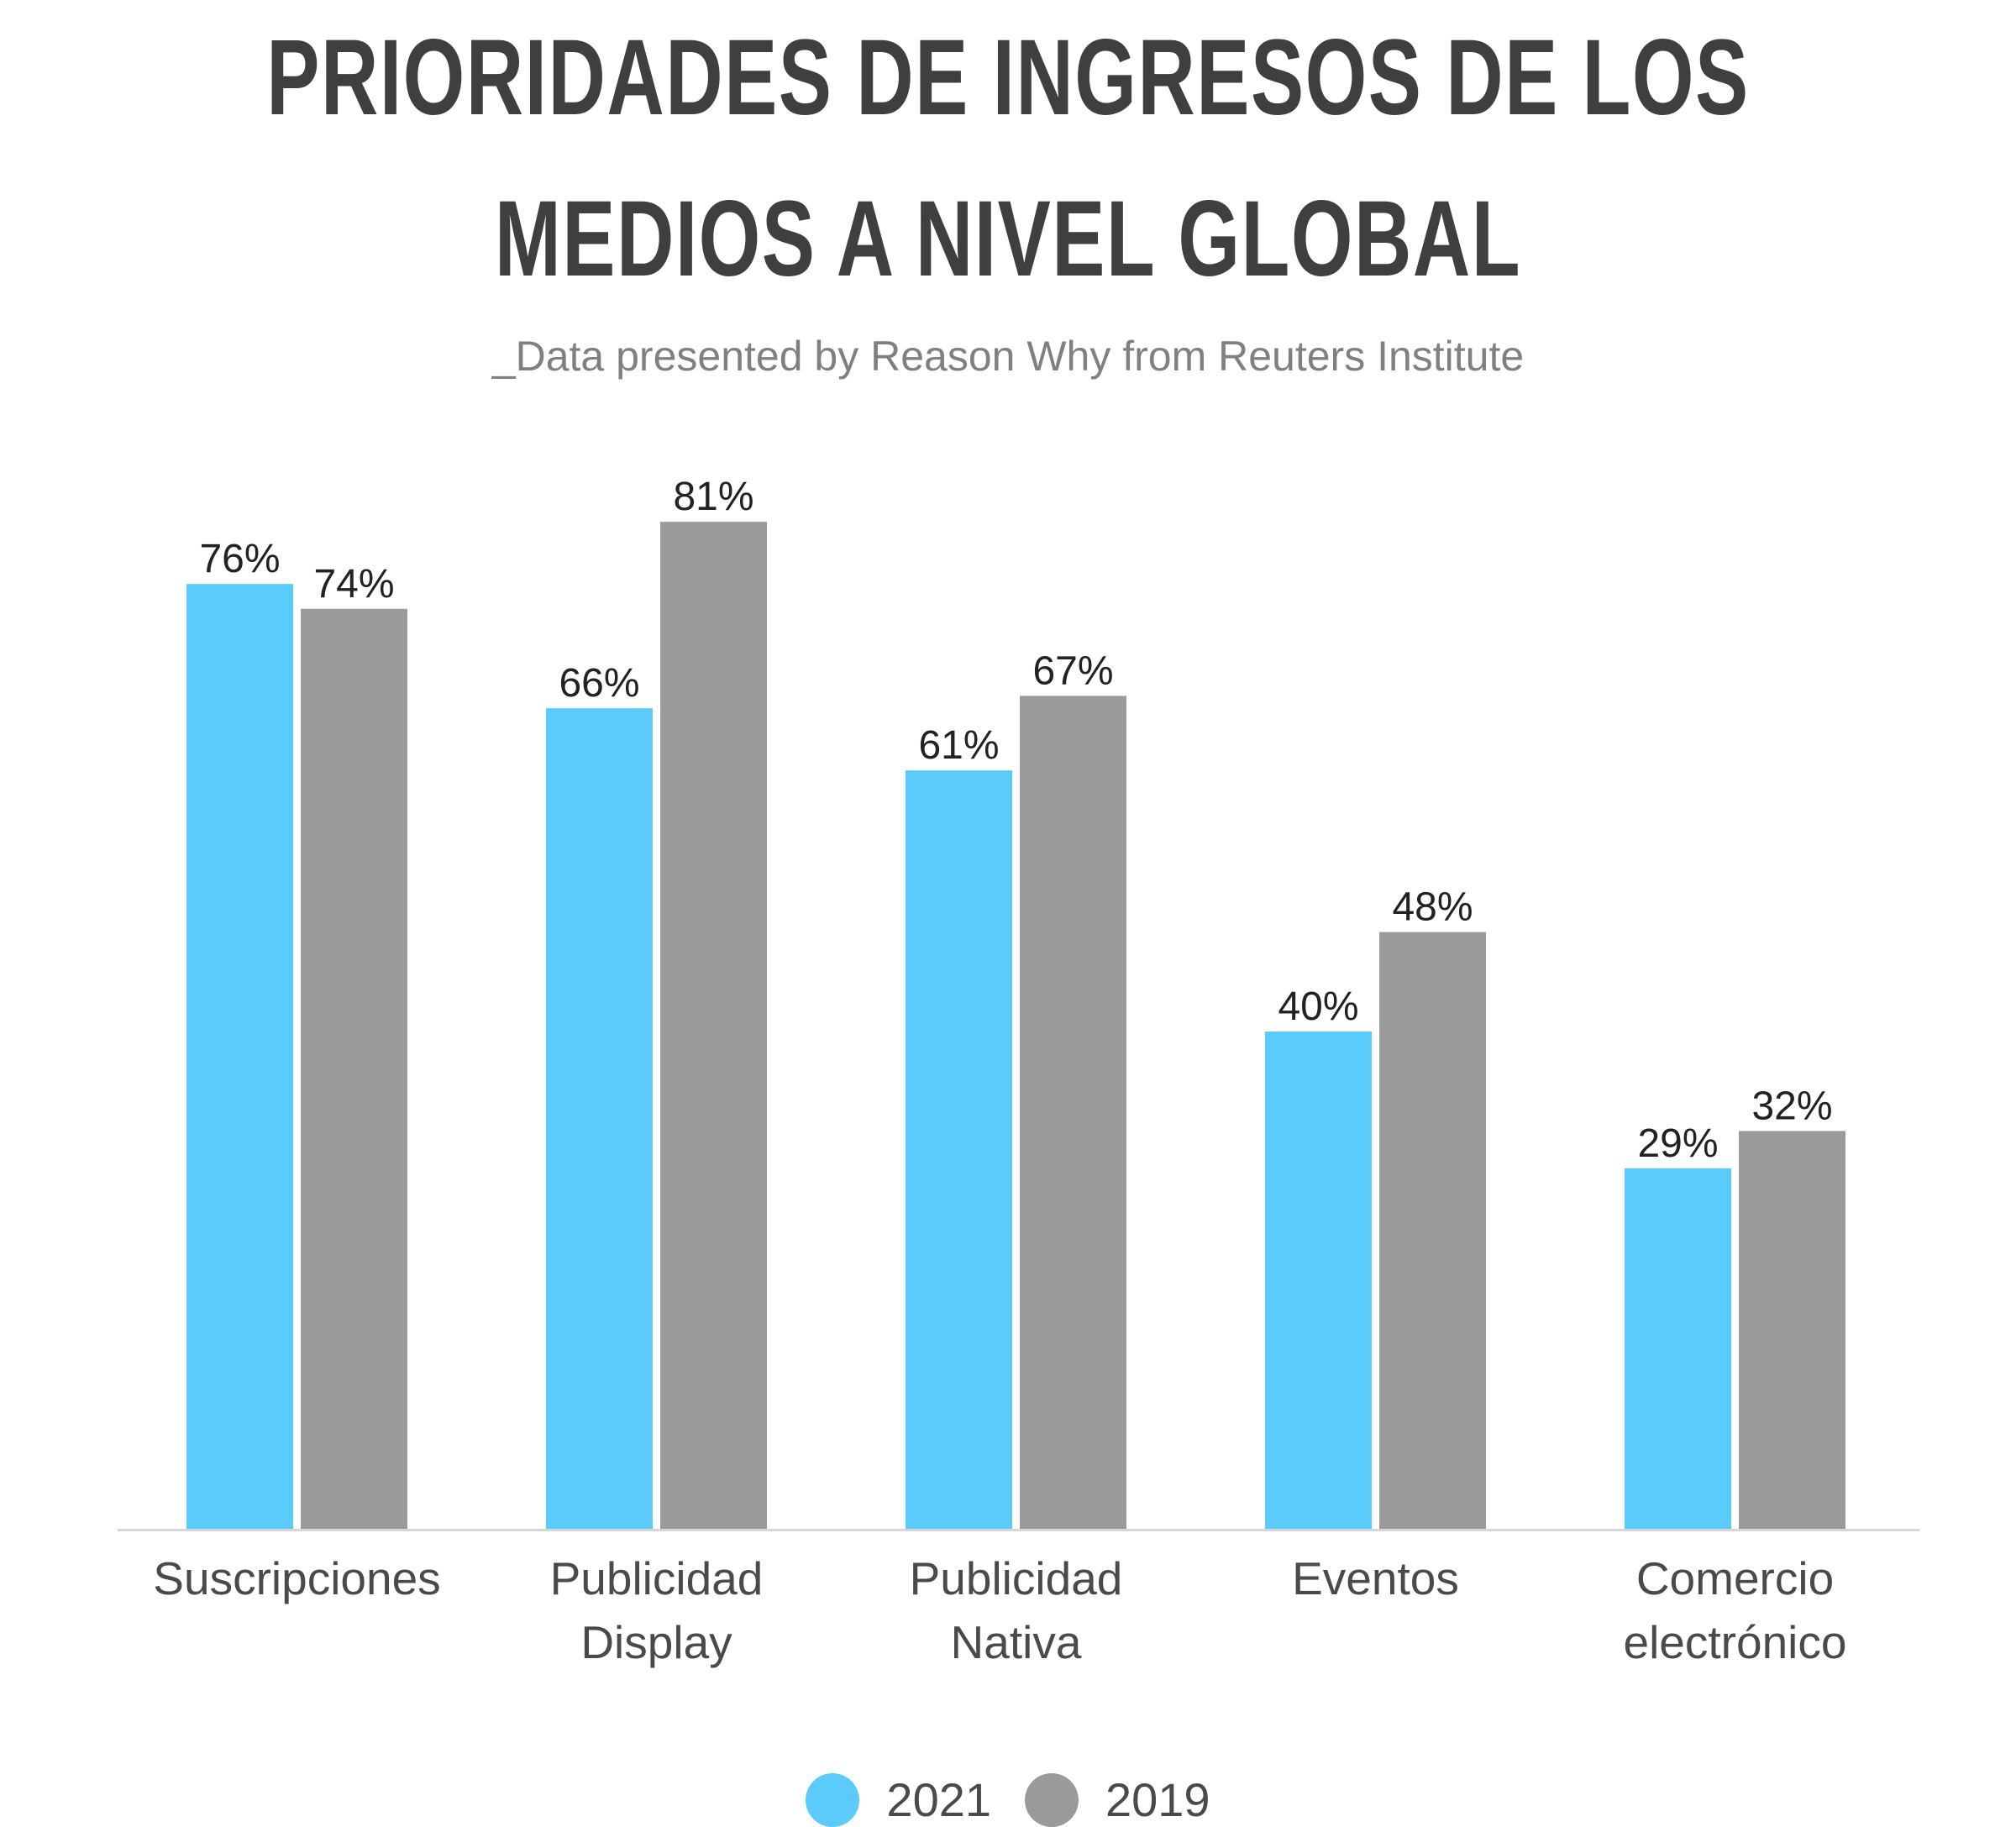 This screenshot has width=2016, height=1827. I want to click on chart-title-line-2: MEDIOS A NIVEL GLOBAL, so click(1008, 239).